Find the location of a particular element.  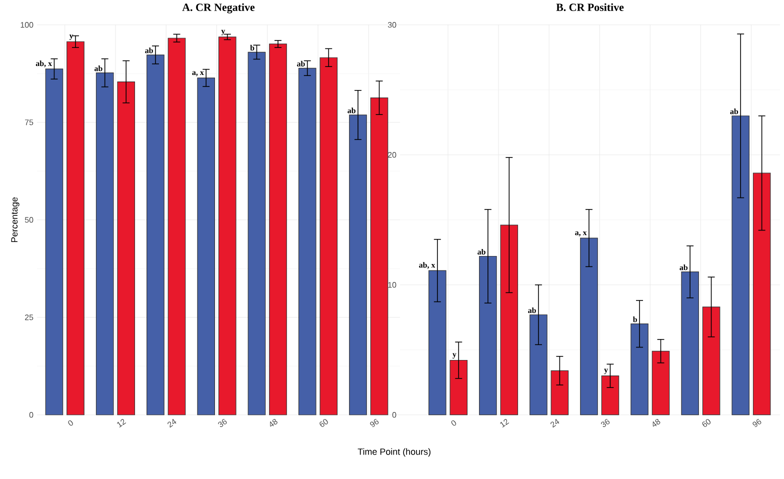

y-axis-title: Percentage is located at coordinates (15, 219).